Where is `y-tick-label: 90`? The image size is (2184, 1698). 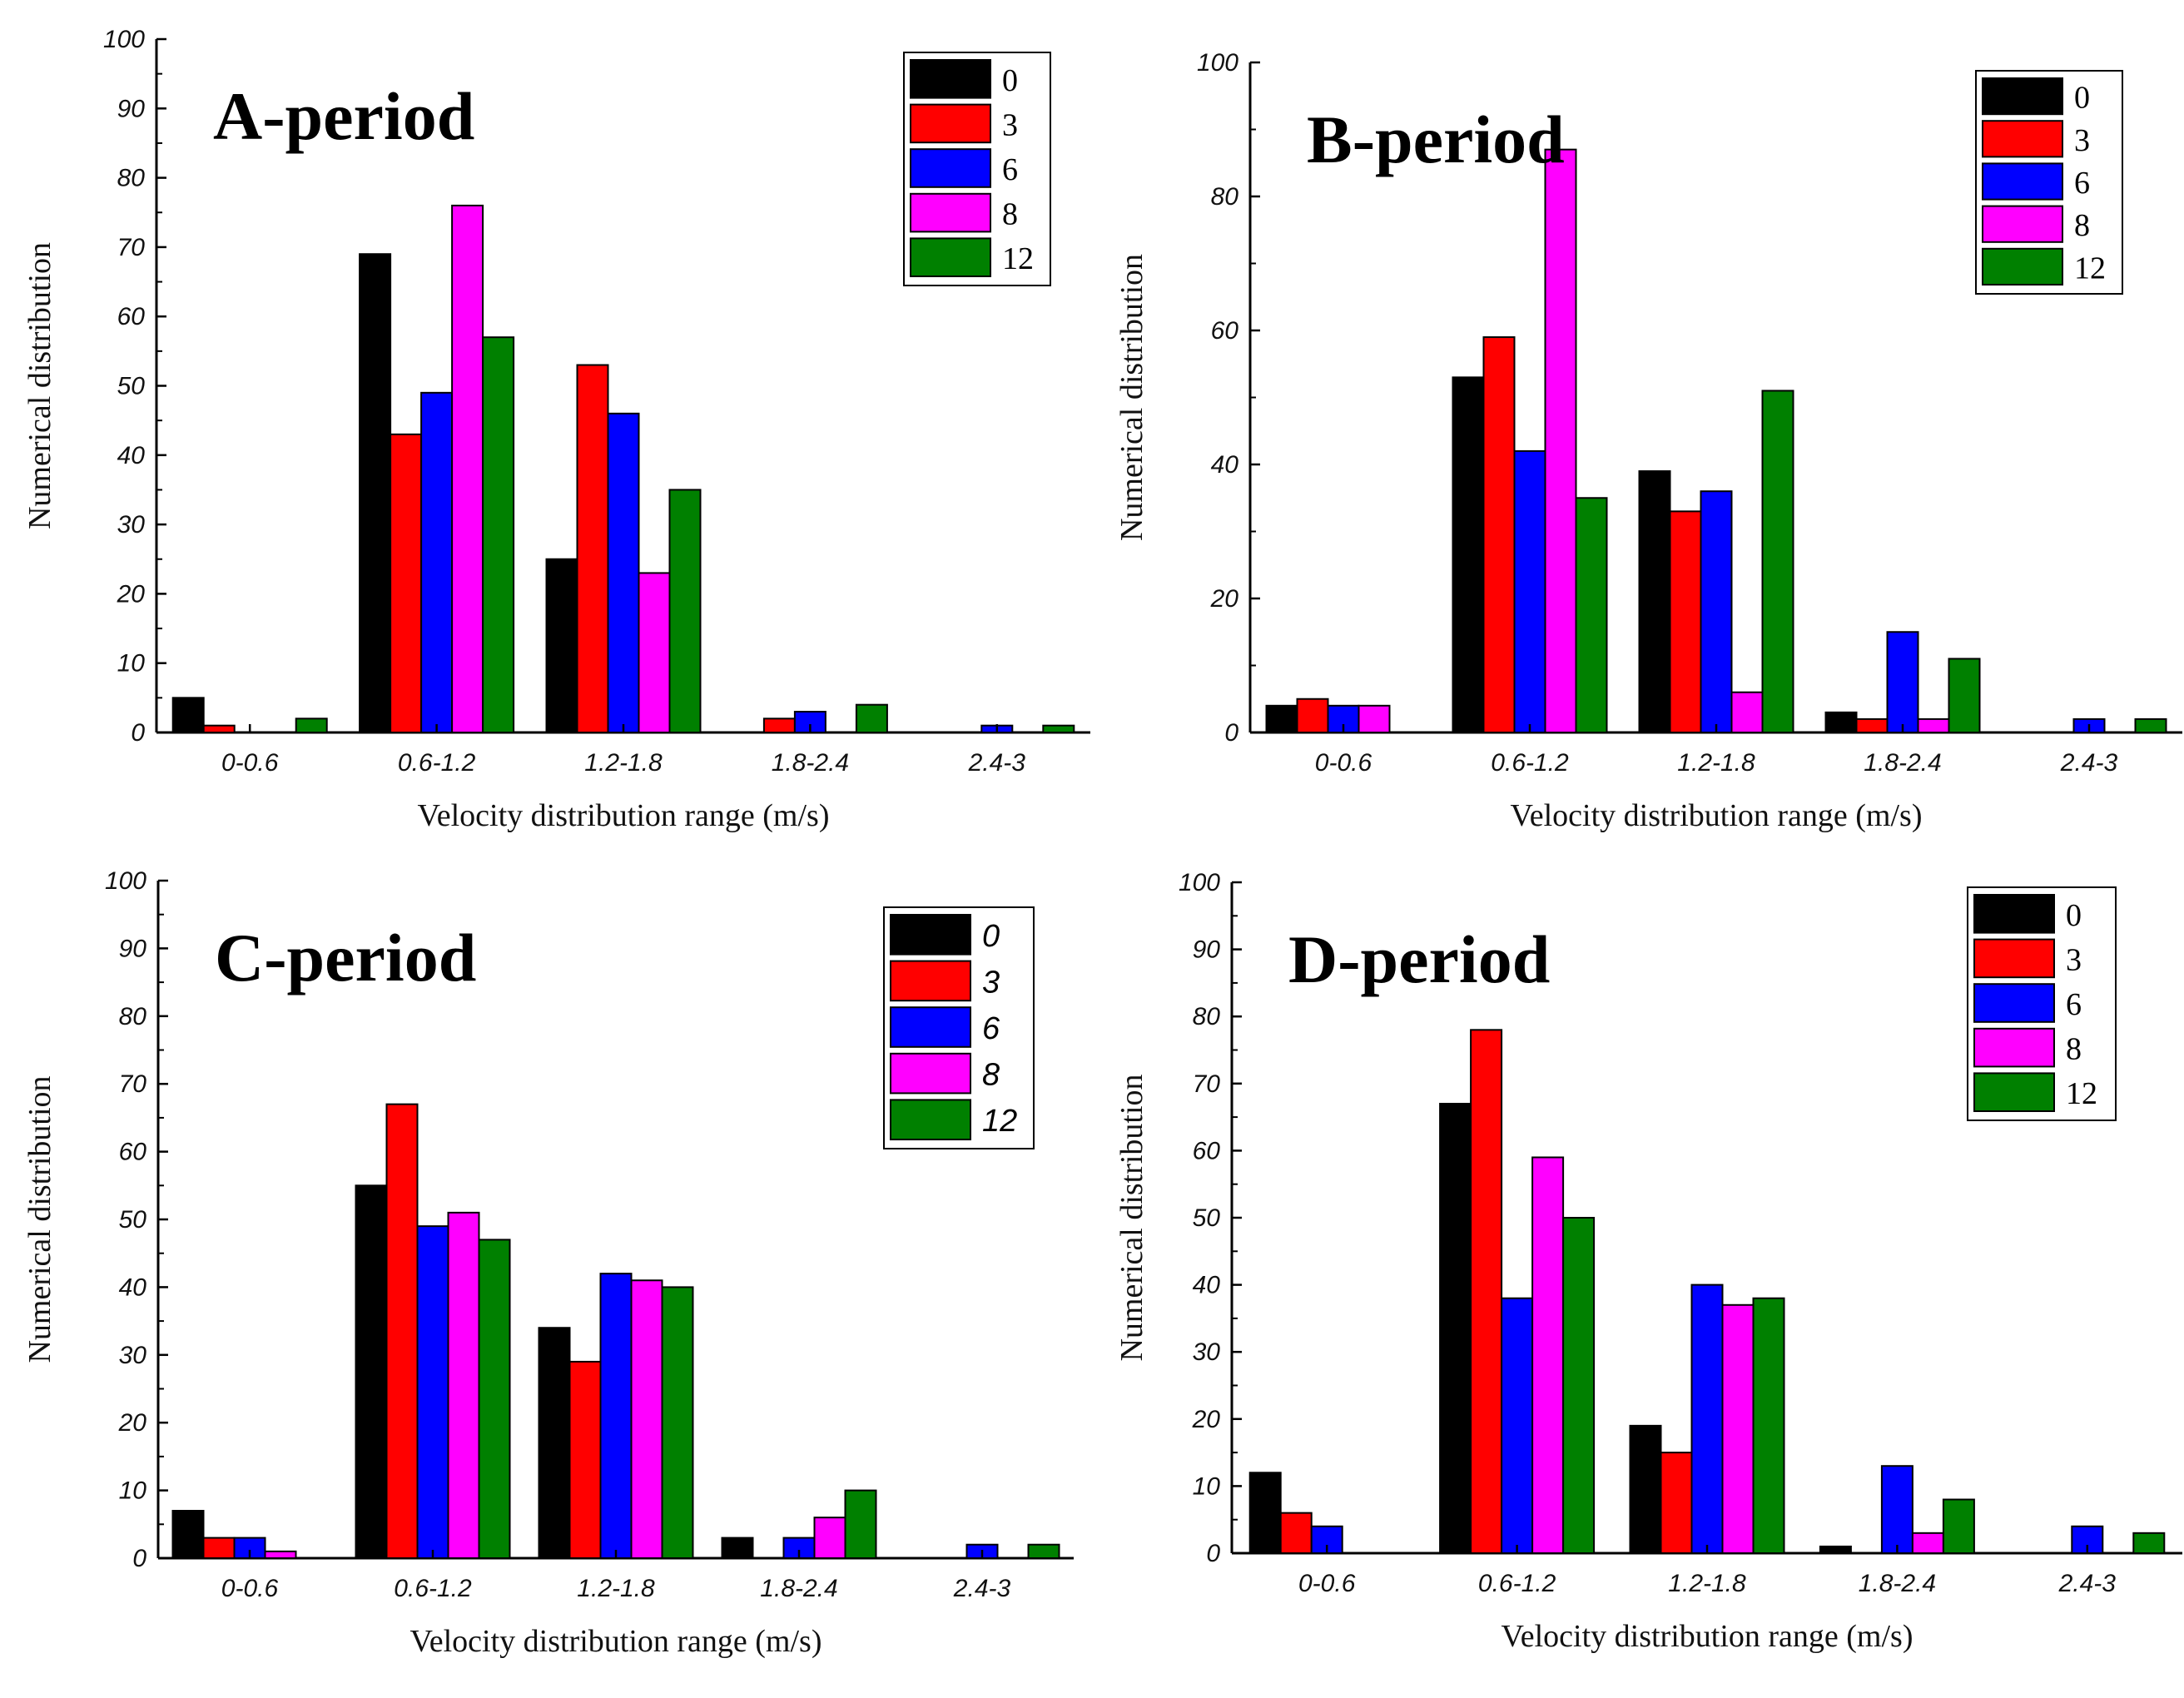
y-tick-label: 90 is located at coordinates (131, 109).